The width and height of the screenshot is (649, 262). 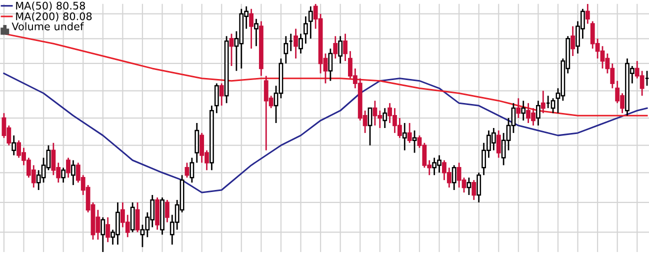 What do you see at coordinates (51, 6) in the screenshot?
I see `legend-label: MA(50) 80.58` at bounding box center [51, 6].